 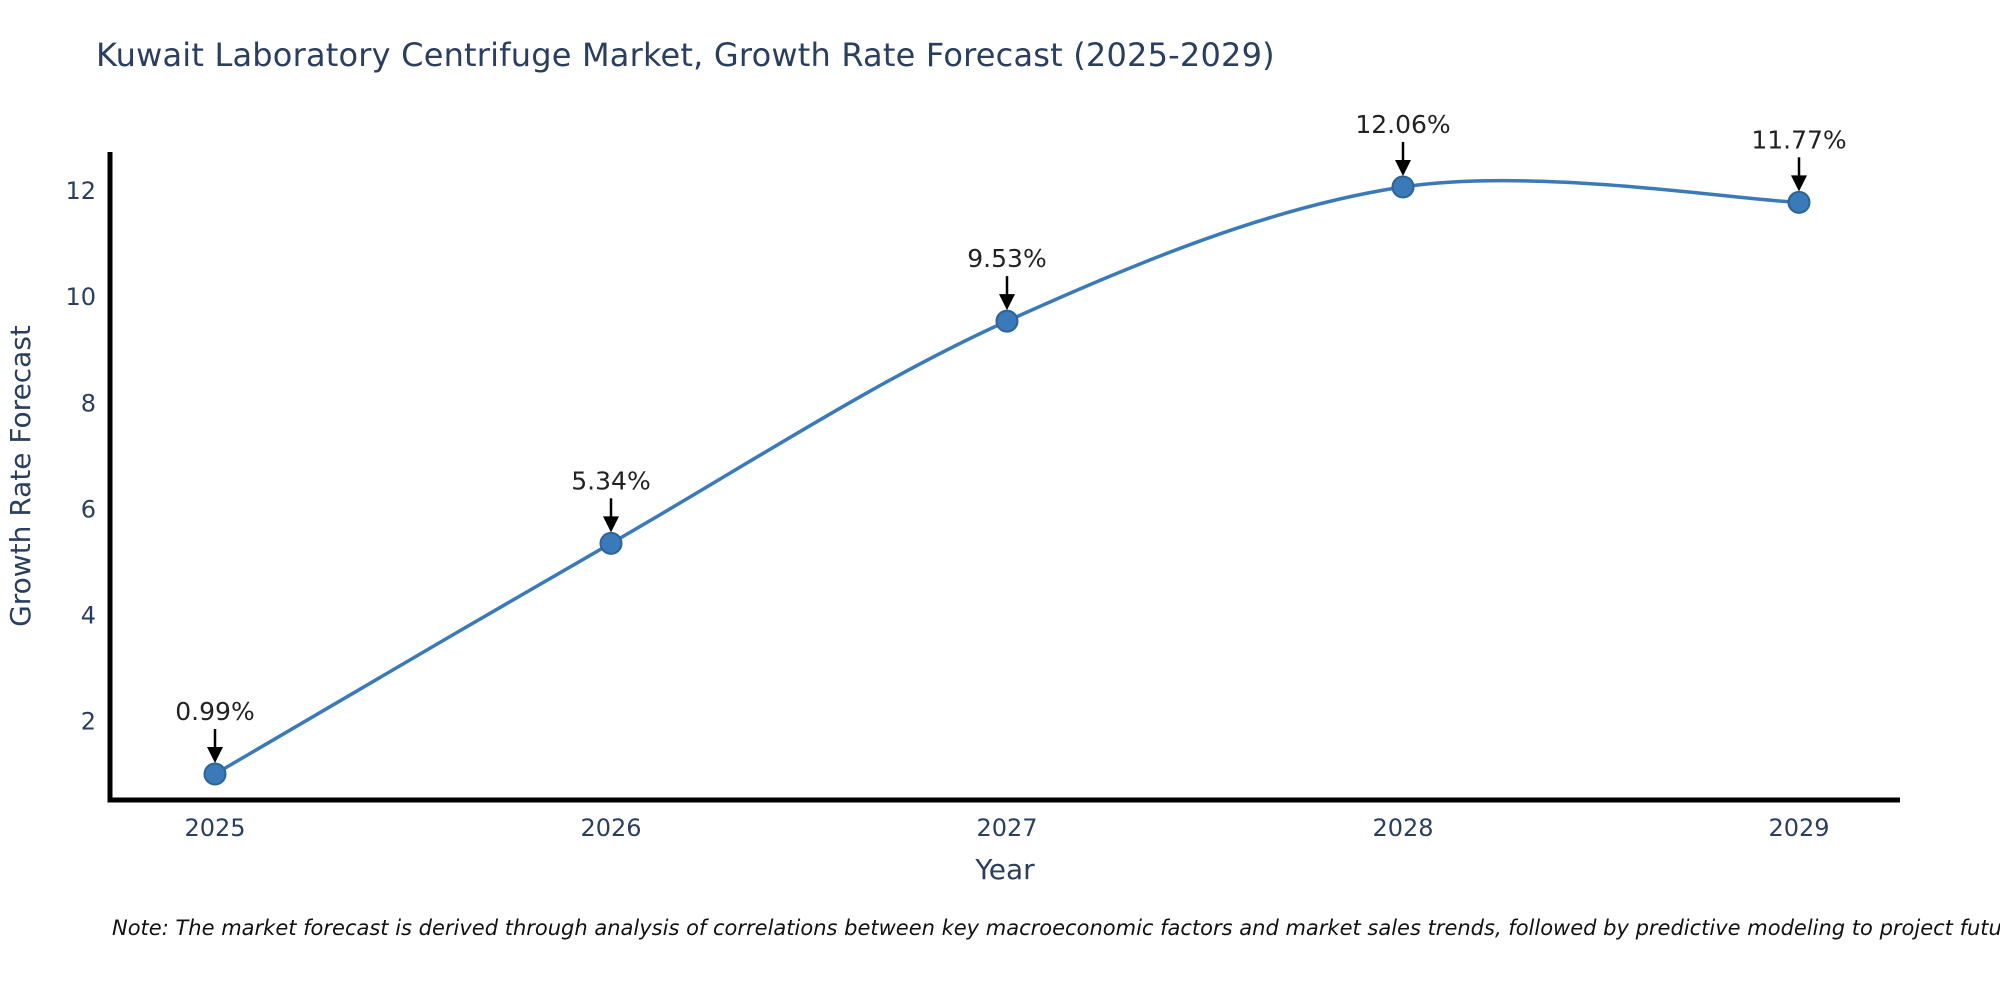 What do you see at coordinates (610, 828) in the screenshot?
I see `x-tick-label: 2026` at bounding box center [610, 828].